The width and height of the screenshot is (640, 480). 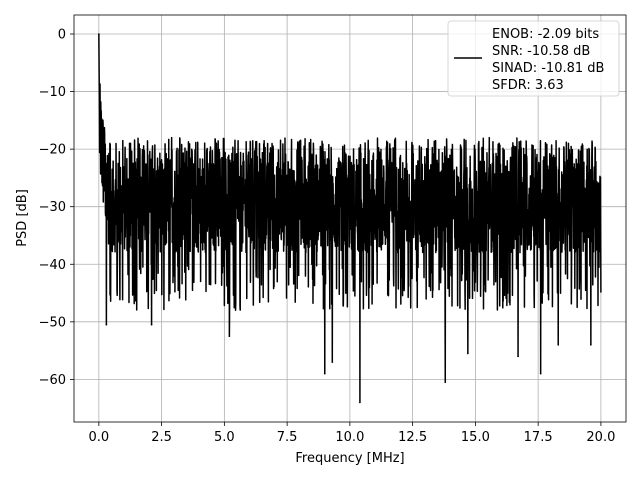 I want to click on y-tick-label: −50, so click(x=52, y=322).